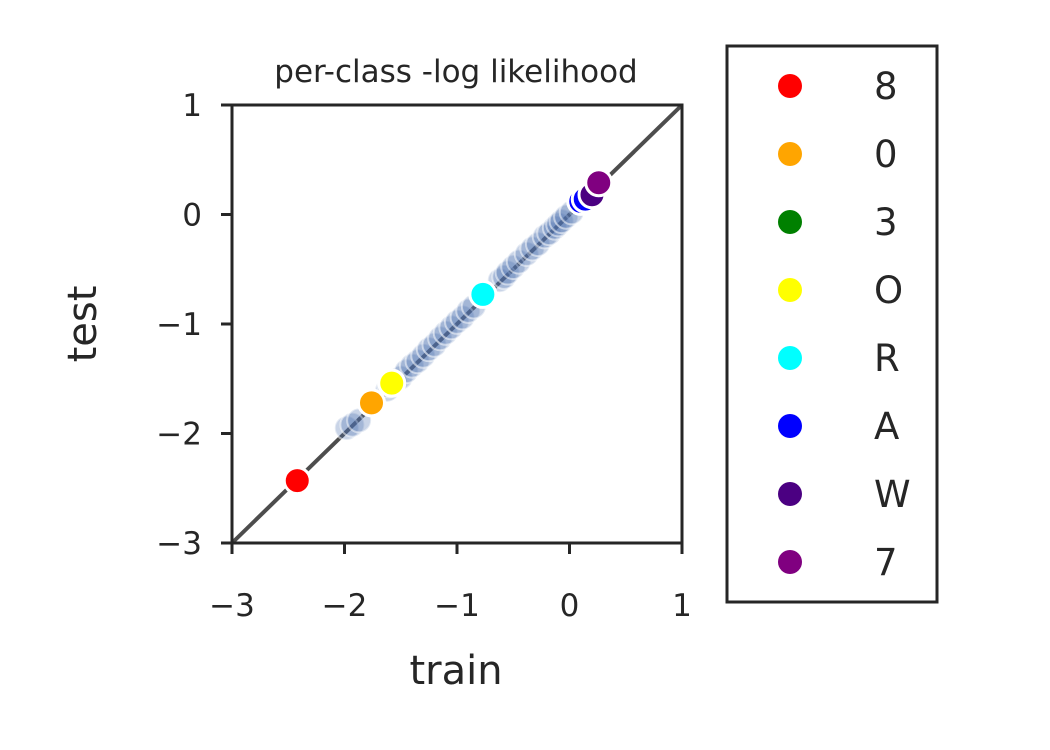 Image resolution: width=1050 pixels, height=750 pixels. I want to click on y-tick-label: −3, so click(179, 544).